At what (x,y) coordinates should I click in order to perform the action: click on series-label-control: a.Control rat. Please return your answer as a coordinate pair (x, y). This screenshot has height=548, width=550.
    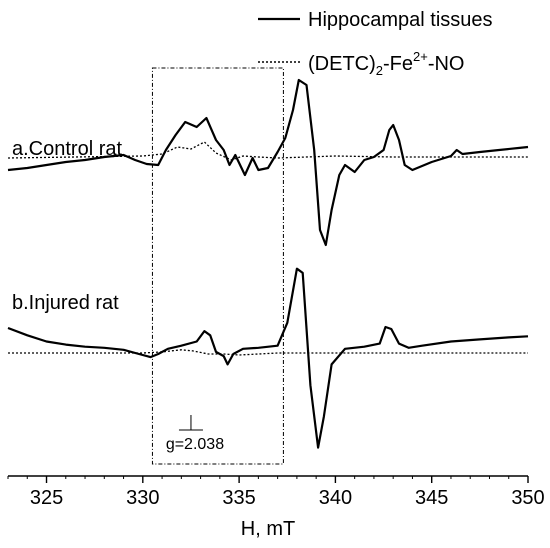
    Looking at the image, I should click on (67, 149).